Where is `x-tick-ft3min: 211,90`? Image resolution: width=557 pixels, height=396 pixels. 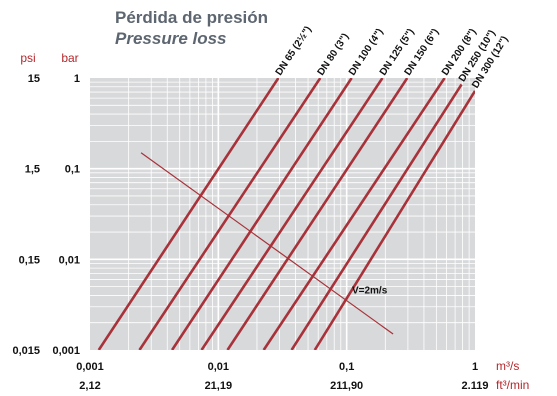
x-tick-ft3min: 211,90 is located at coordinates (346, 386).